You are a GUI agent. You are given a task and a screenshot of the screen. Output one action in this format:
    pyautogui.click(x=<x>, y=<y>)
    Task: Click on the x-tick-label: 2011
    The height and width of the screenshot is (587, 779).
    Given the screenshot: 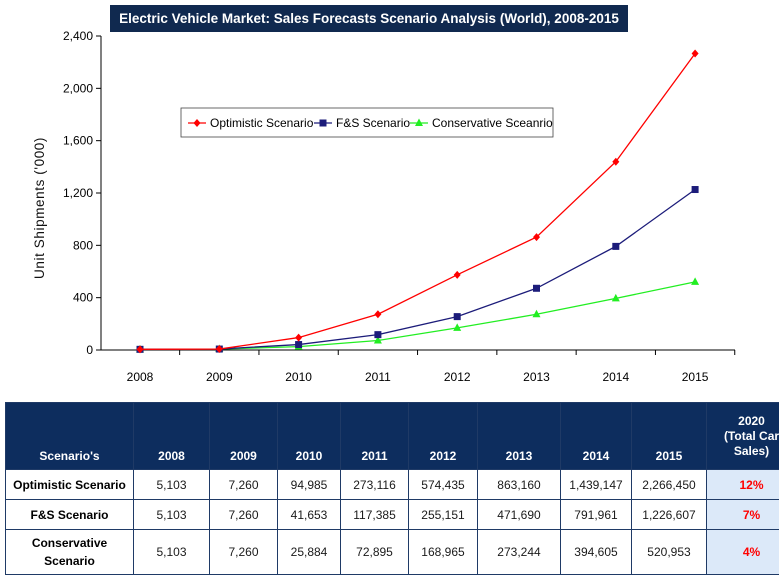 What is the action you would take?
    pyautogui.click(x=378, y=377)
    